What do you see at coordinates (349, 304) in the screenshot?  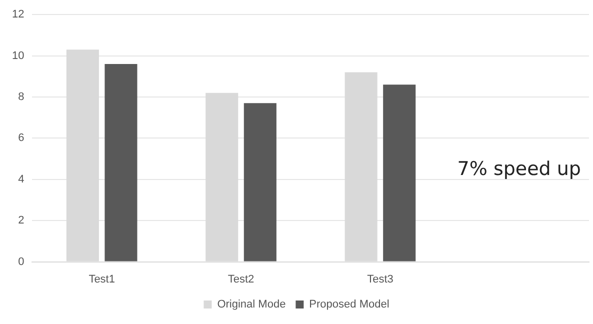 I see `legend-label: Proposed Model` at bounding box center [349, 304].